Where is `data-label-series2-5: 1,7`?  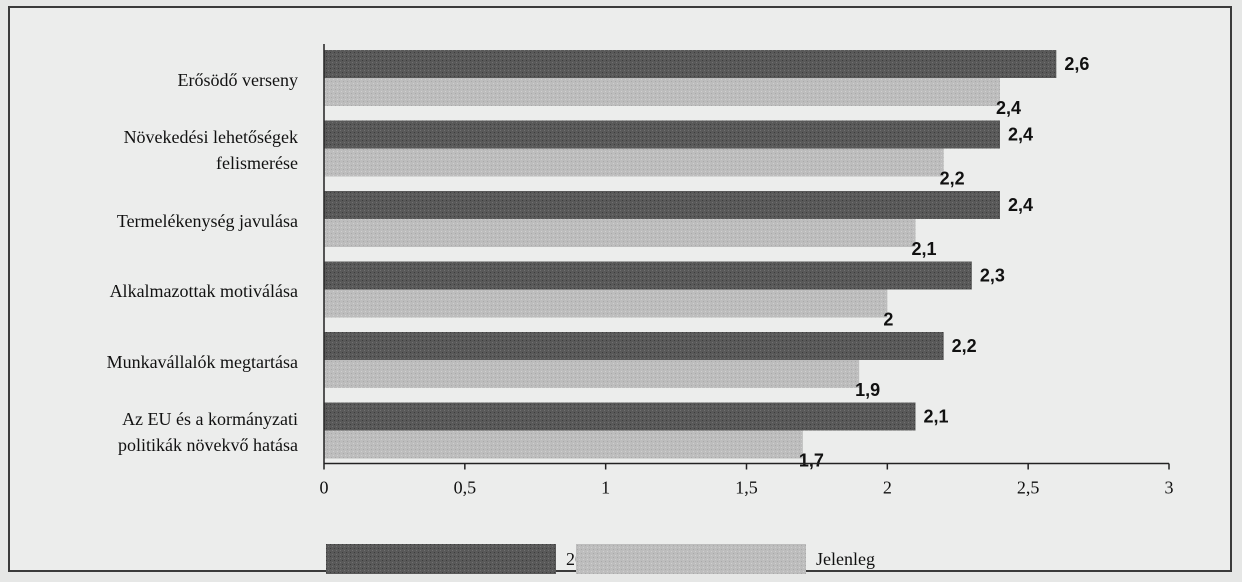
data-label-series2-5: 1,7 is located at coordinates (811, 461).